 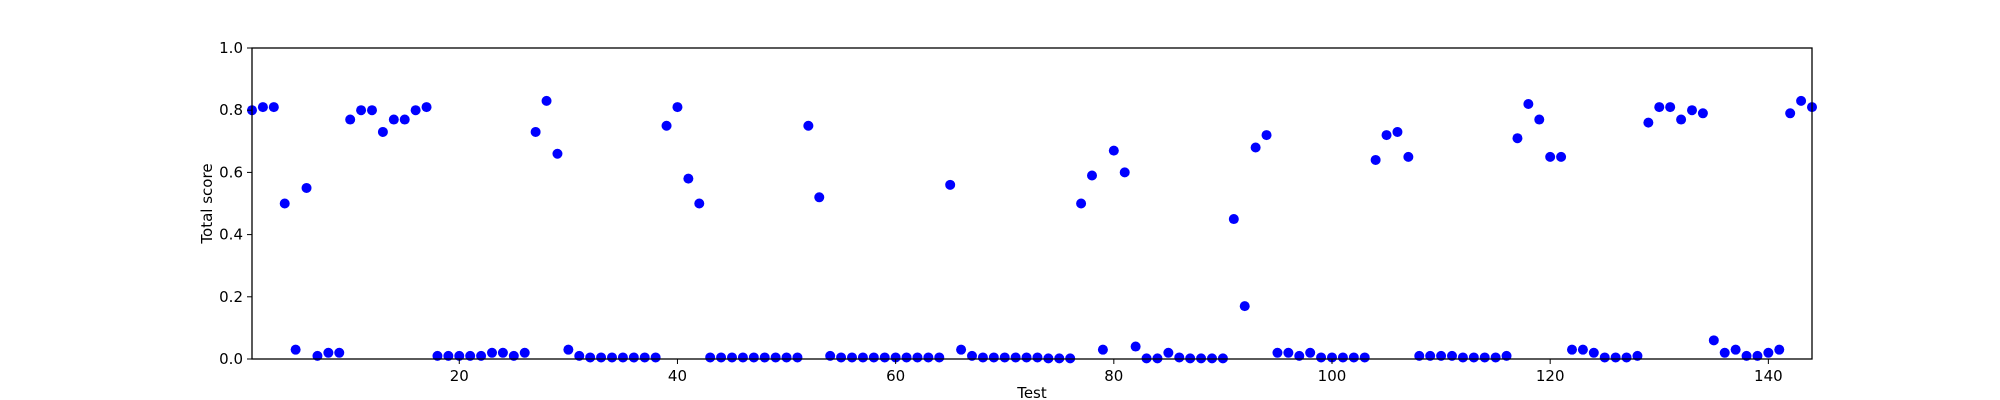 I want to click on y-tick-label: 0.8, so click(x=231, y=110).